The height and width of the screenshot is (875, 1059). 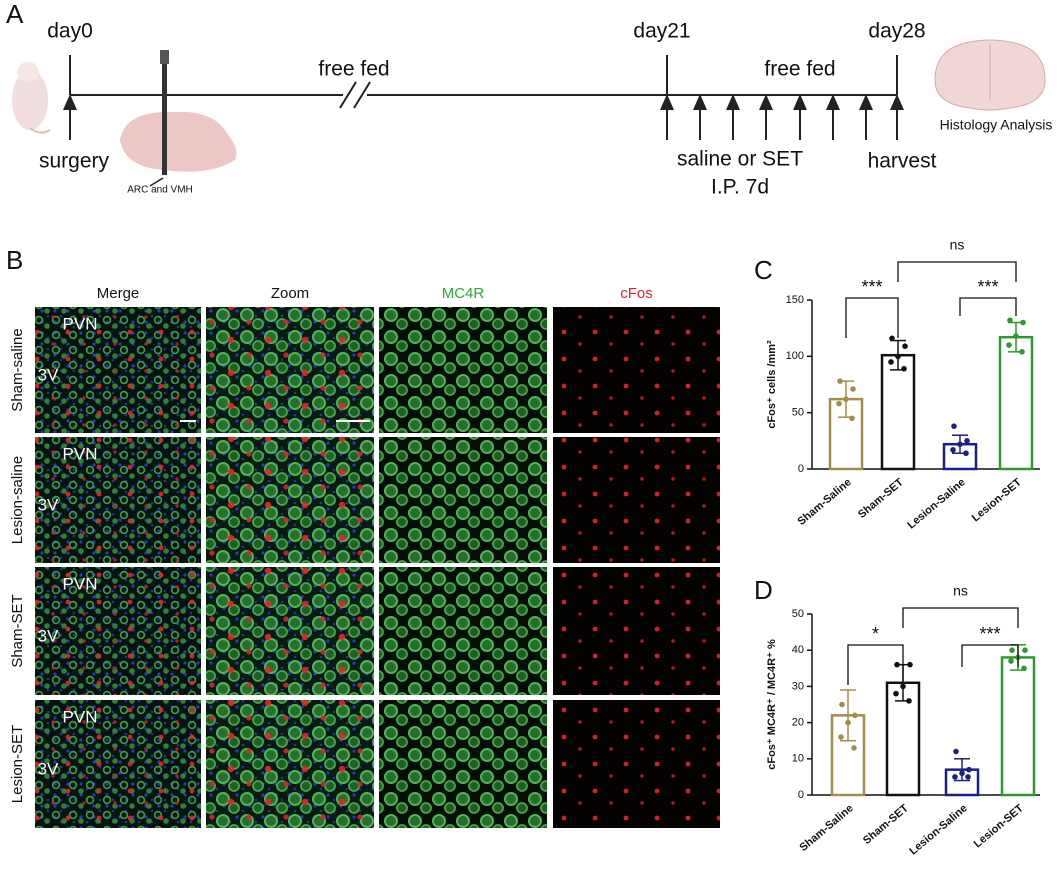 What do you see at coordinates (896, 31) in the screenshot?
I see `day-label: day28` at bounding box center [896, 31].